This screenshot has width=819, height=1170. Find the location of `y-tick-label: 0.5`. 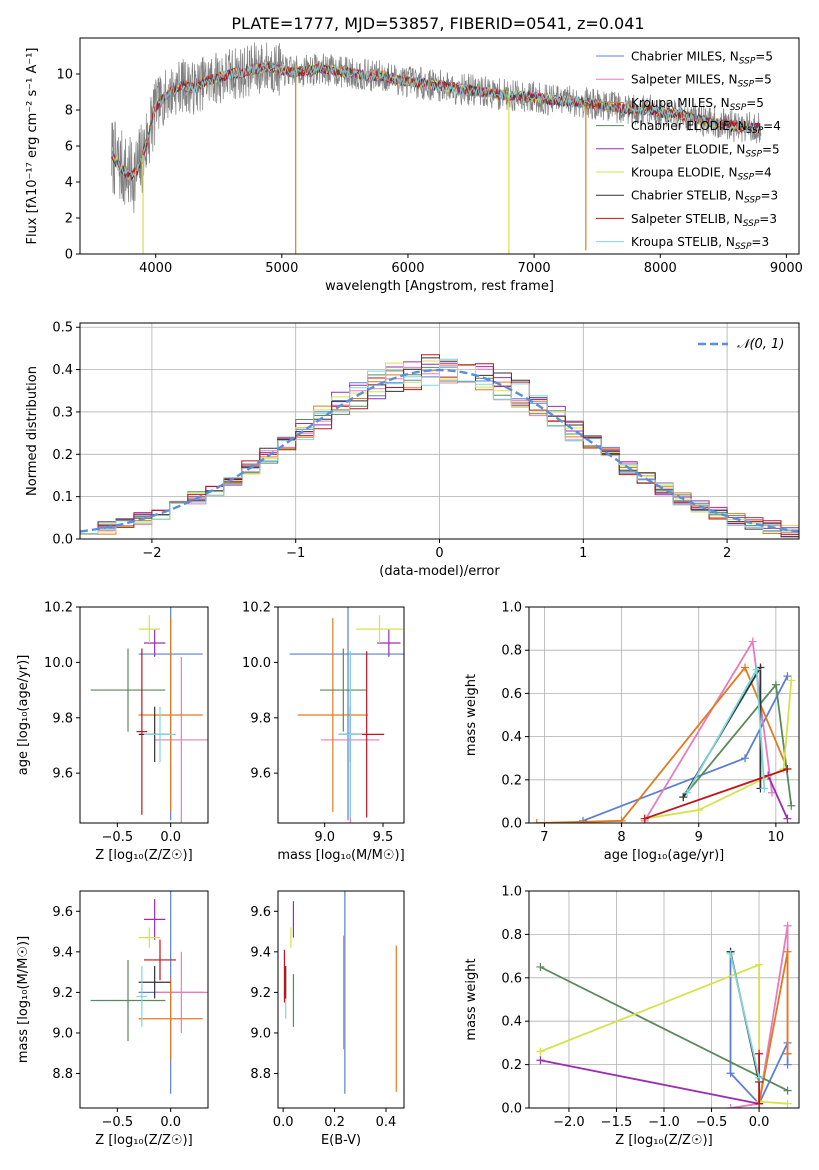

y-tick-label: 0.5 is located at coordinates (62, 328).